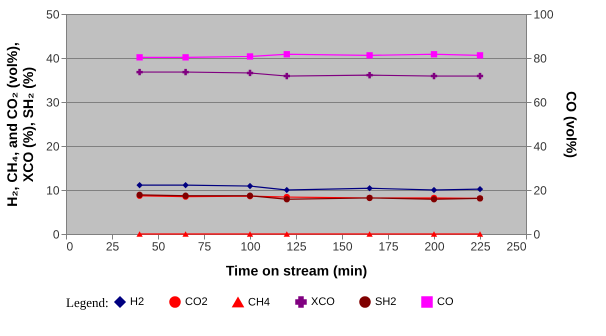 This screenshot has width=606, height=336. Describe the element at coordinates (434, 247) in the screenshot. I see `x-tick-label: 200` at that location.